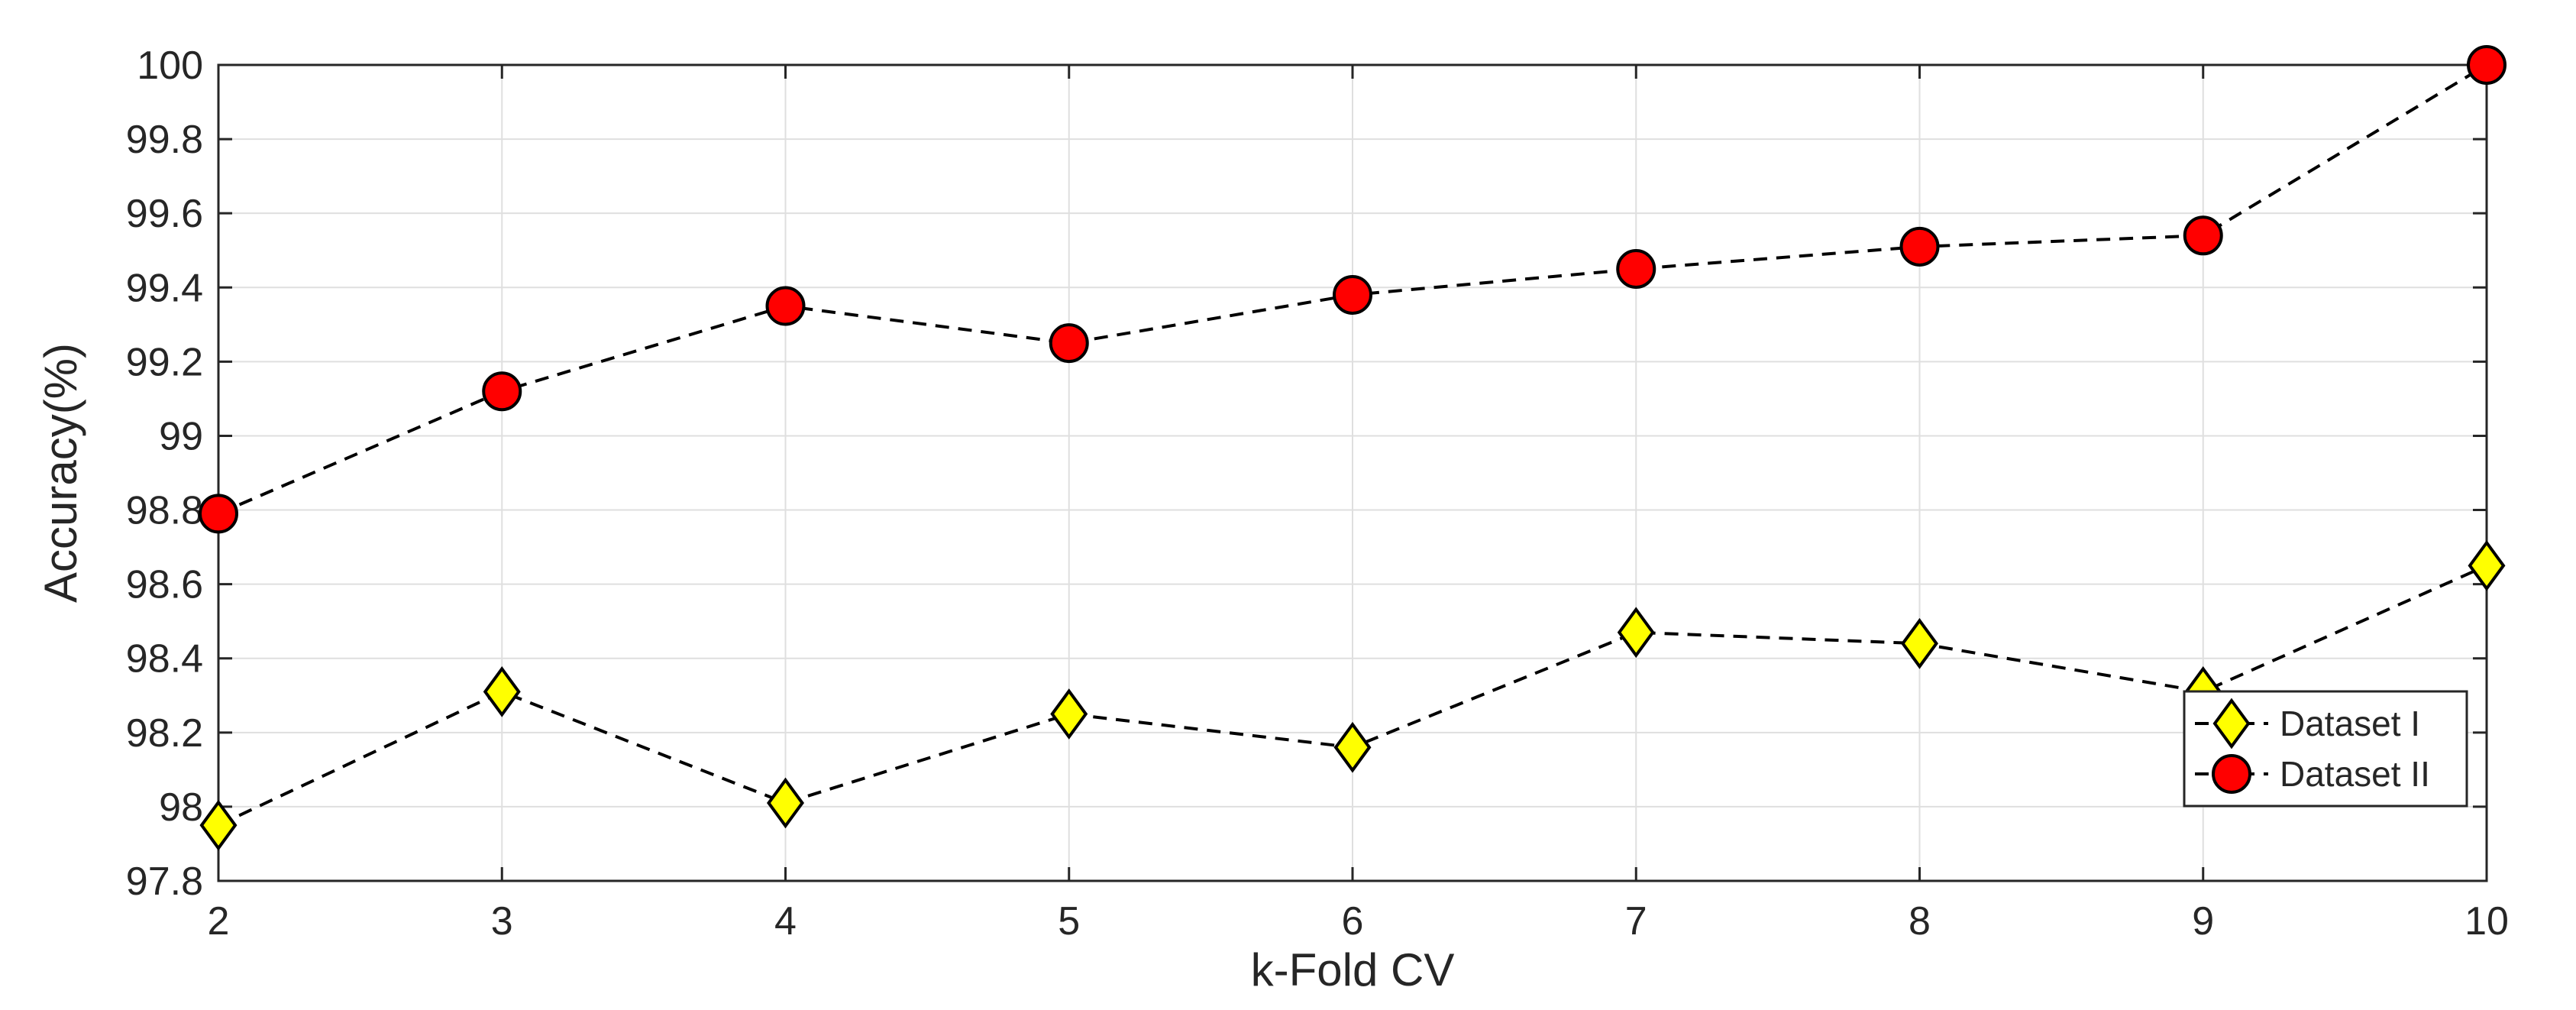 The image size is (2576, 1010). I want to click on x-tick-label: 3, so click(502, 921).